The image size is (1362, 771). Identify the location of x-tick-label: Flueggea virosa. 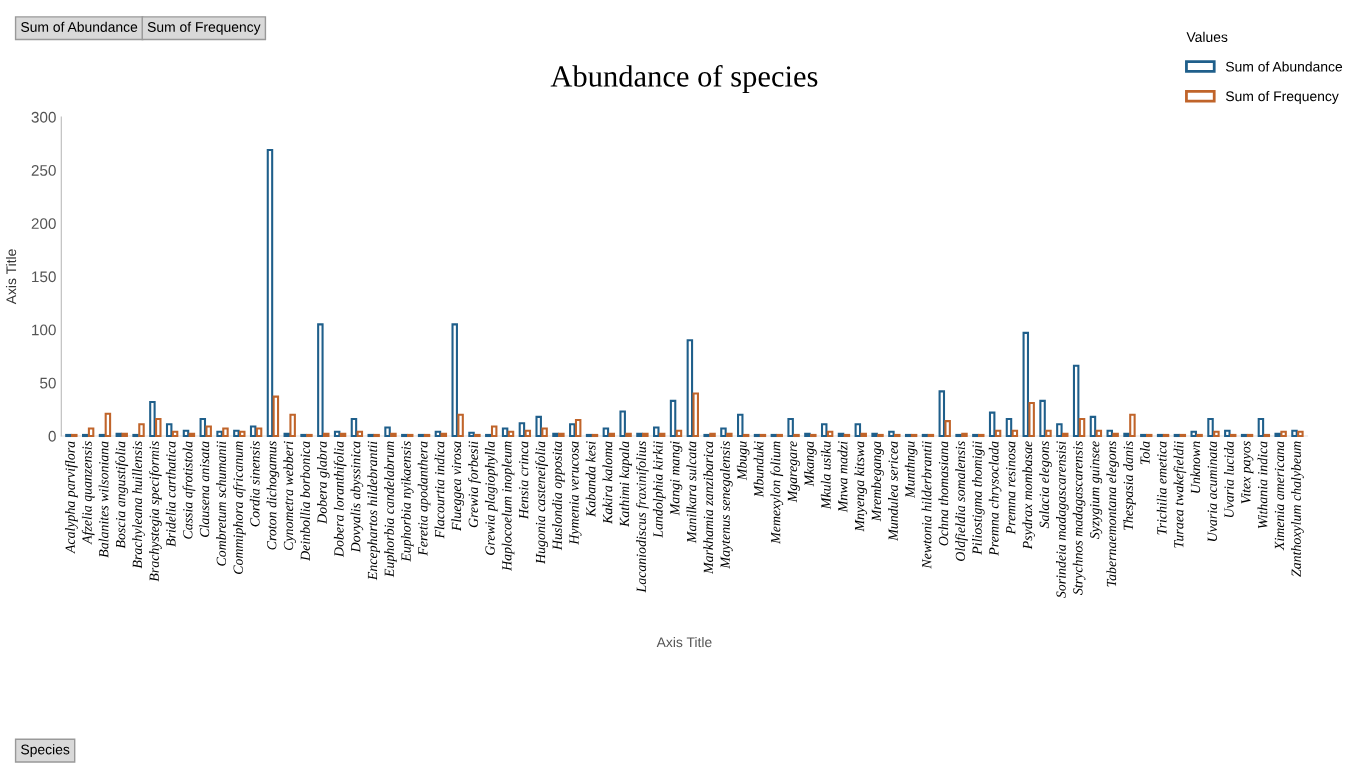
(457, 486).